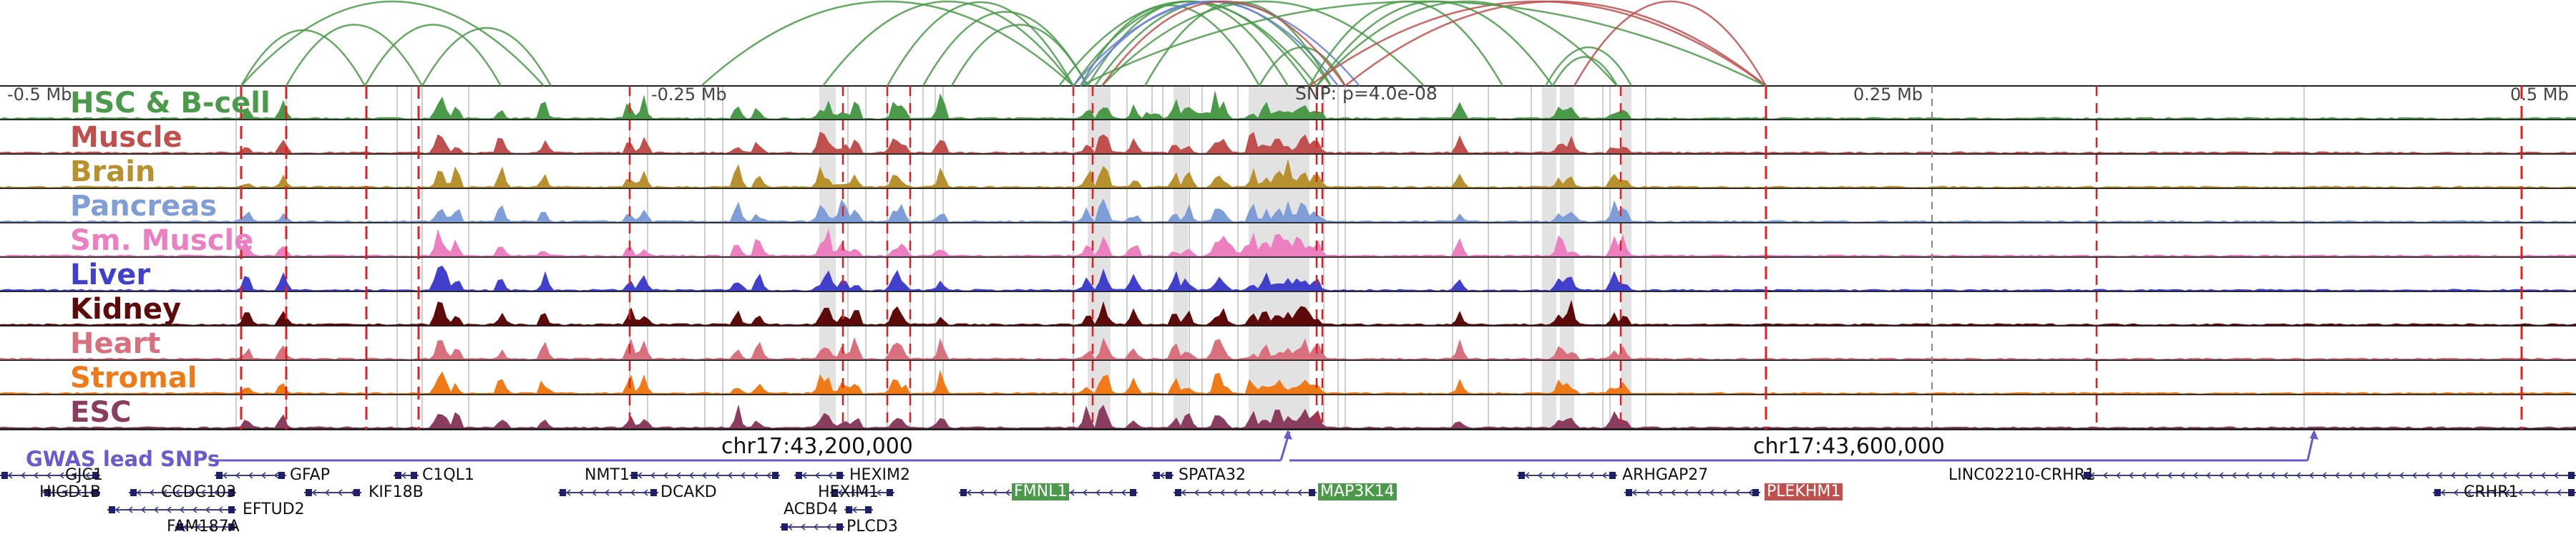 Image resolution: width=2576 pixels, height=537 pixels. Describe the element at coordinates (310, 475) in the screenshot. I see `gene-label: GFAP` at that location.